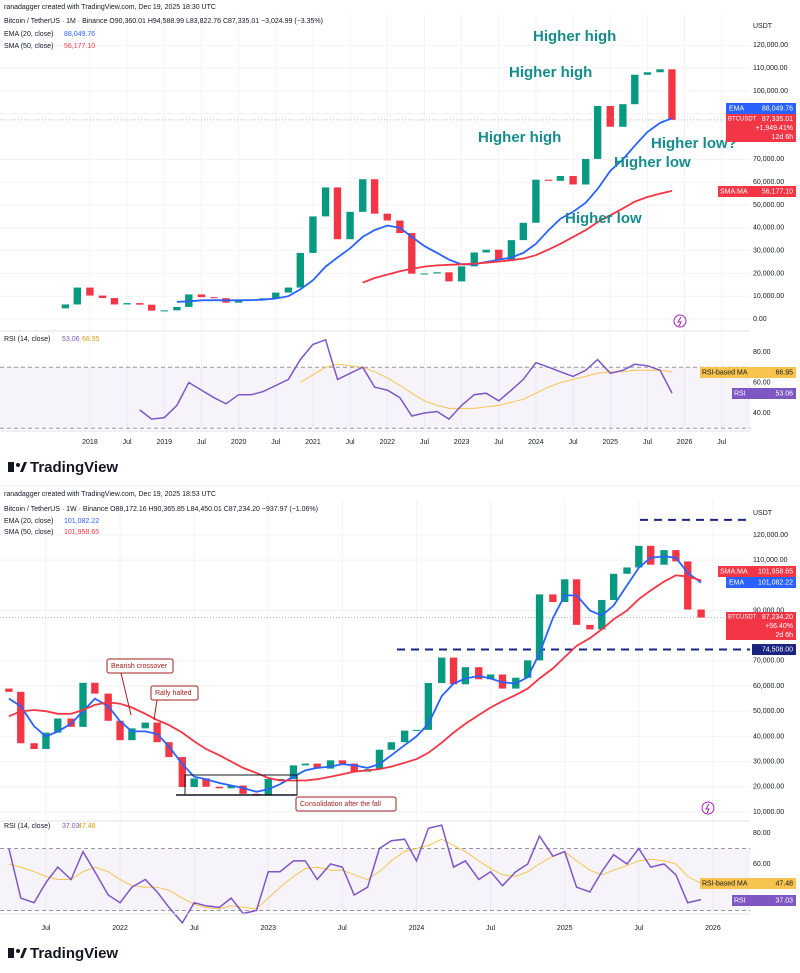 Image resolution: width=800 pixels, height=973 pixels. What do you see at coordinates (770, 535) in the screenshot?
I see `y-tick-label: 120,000.00` at bounding box center [770, 535].